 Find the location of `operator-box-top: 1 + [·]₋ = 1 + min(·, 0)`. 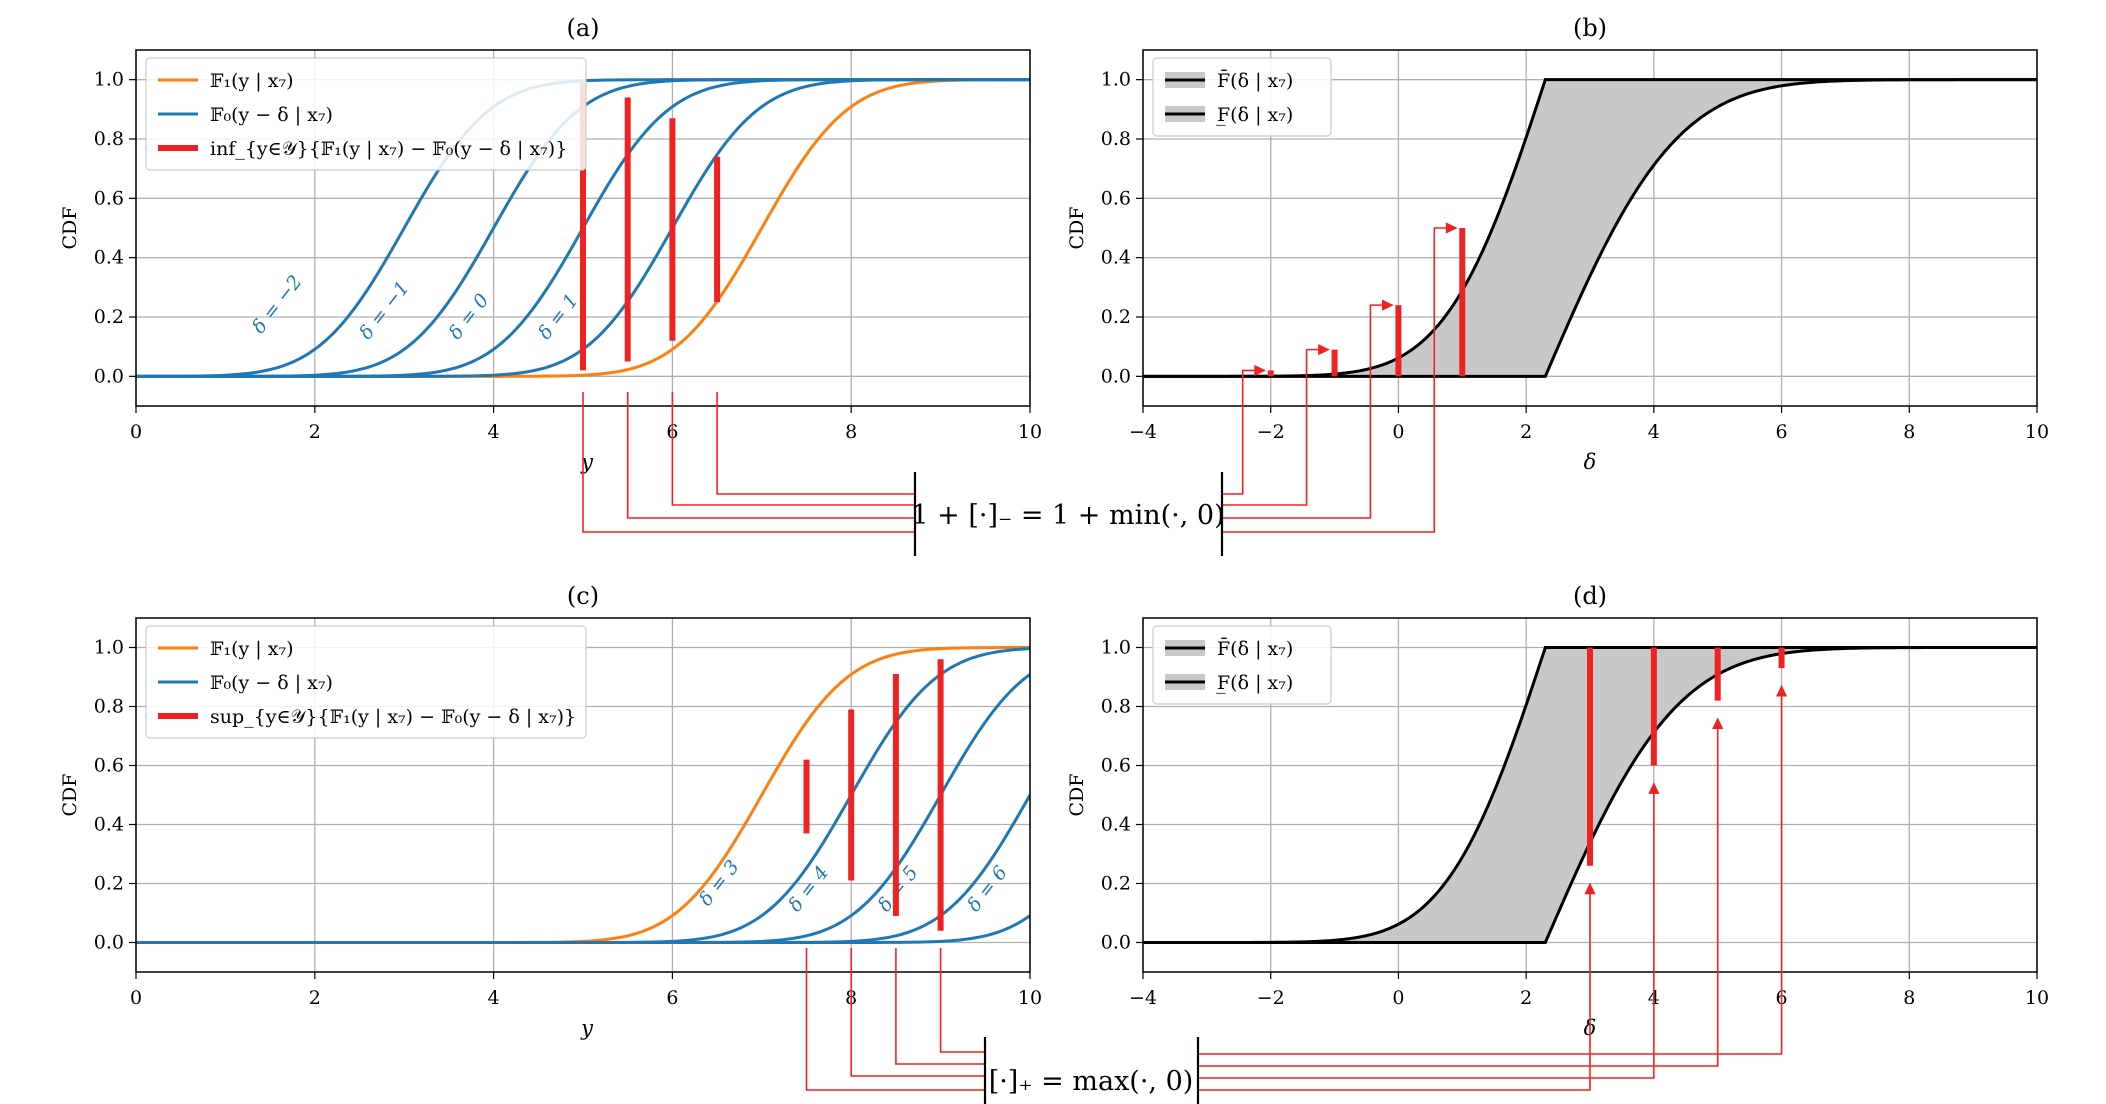

operator-box-top: 1 + [·]₋ = 1 + min(·, 0) is located at coordinates (1068, 514).